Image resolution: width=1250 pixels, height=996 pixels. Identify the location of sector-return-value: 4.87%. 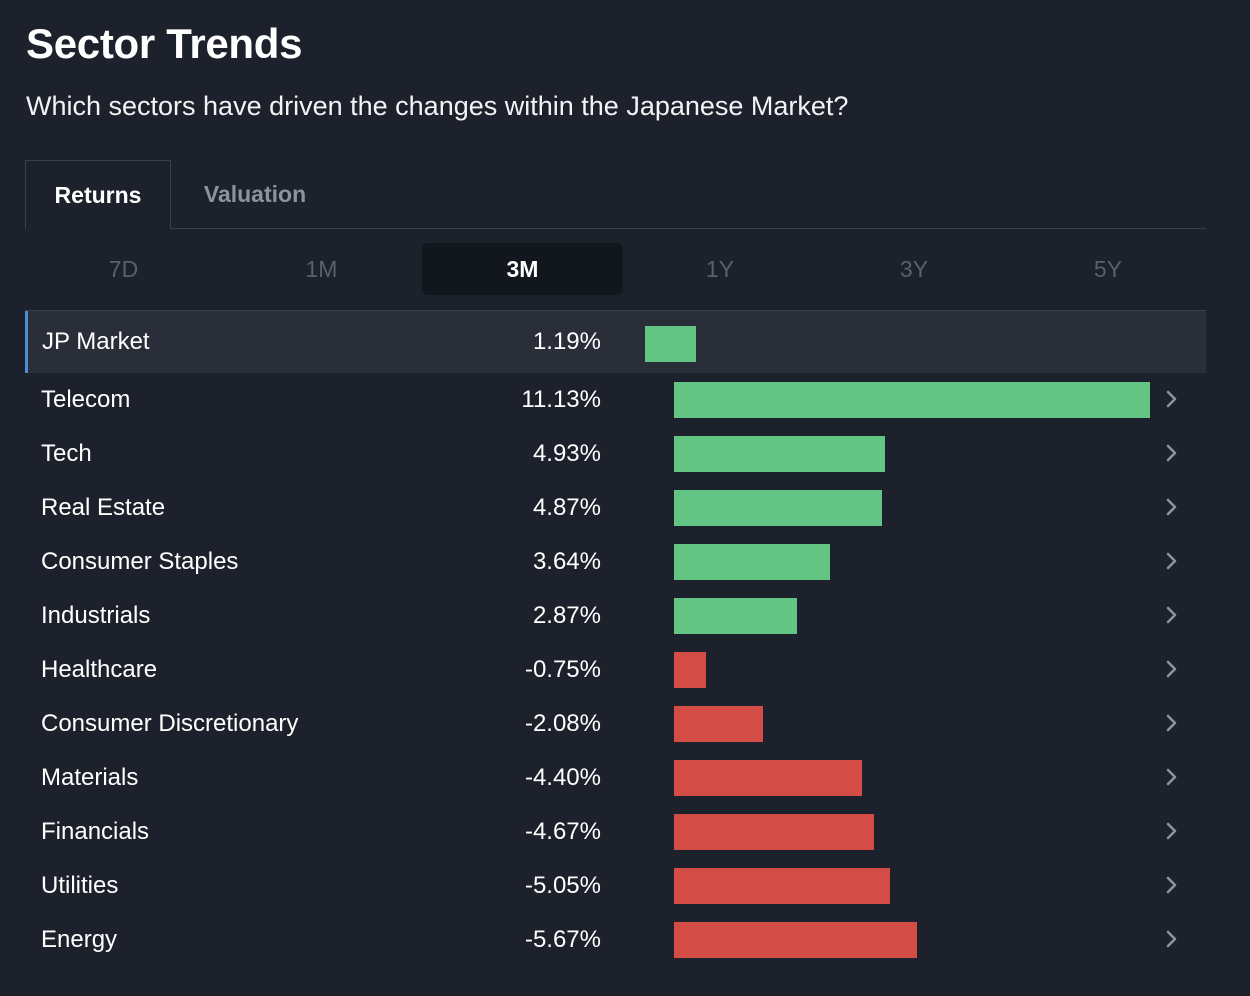
(566, 507).